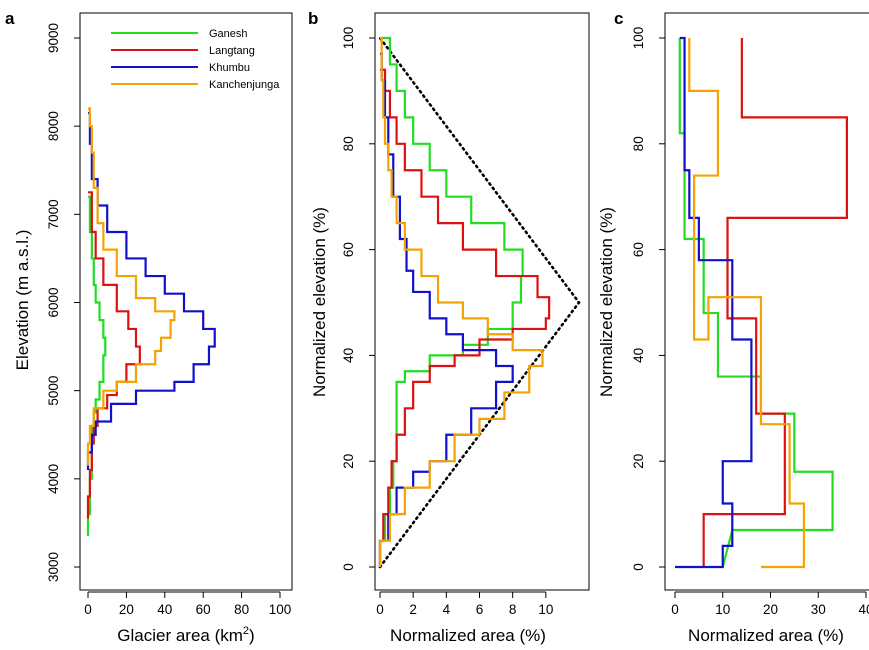  I want to click on y-tick-label: 7000, so click(53, 214).